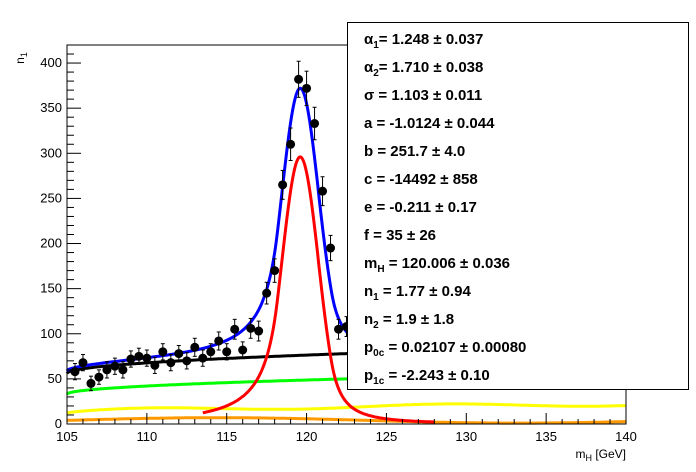 Image resolution: width=696 pixels, height=472 pixels. Describe the element at coordinates (421, 179) in the screenshot. I see `stat-c: c = -14492 ± 858` at that location.